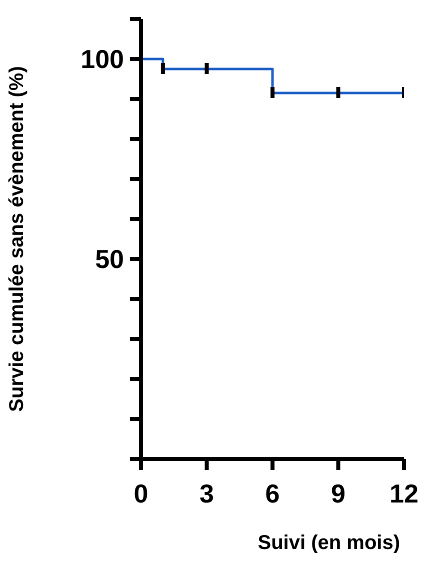  Describe the element at coordinates (141, 493) in the screenshot. I see `x-tick-label: 0` at that location.